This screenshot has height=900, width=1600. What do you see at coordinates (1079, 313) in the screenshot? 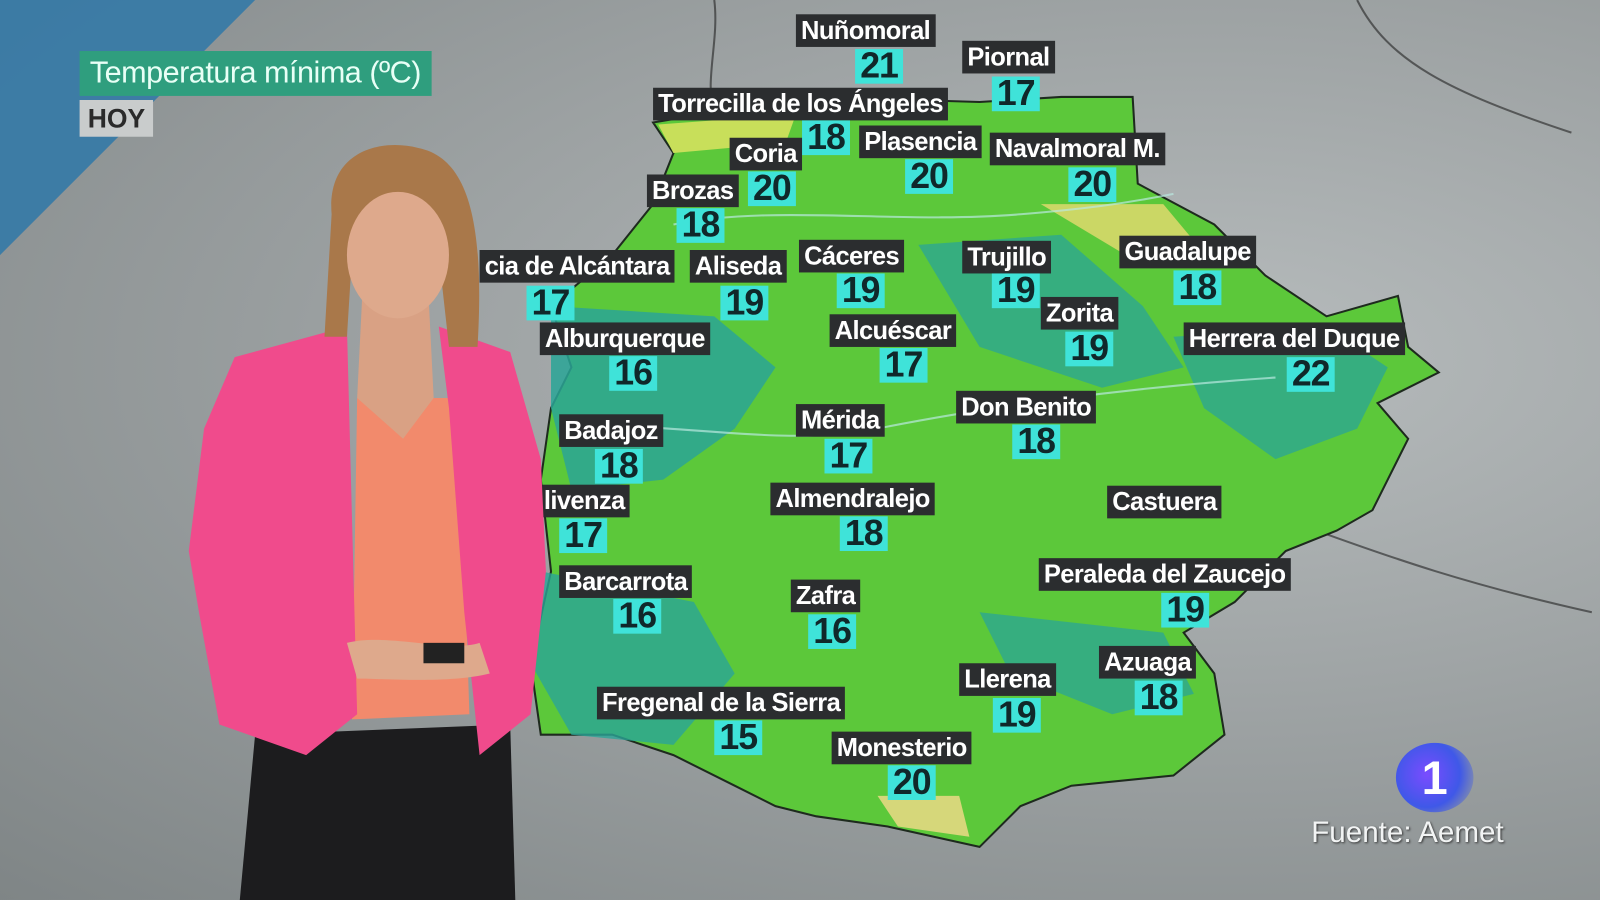
I see `city-name-label: Zorita` at bounding box center [1079, 313].